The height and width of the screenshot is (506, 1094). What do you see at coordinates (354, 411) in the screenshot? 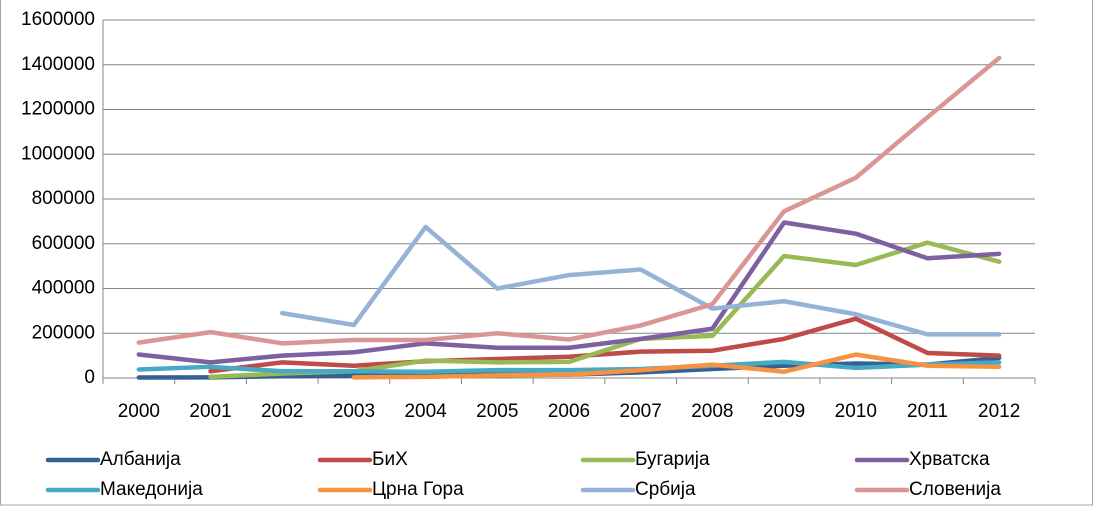
I see `x-tick-label: 2003` at bounding box center [354, 411].